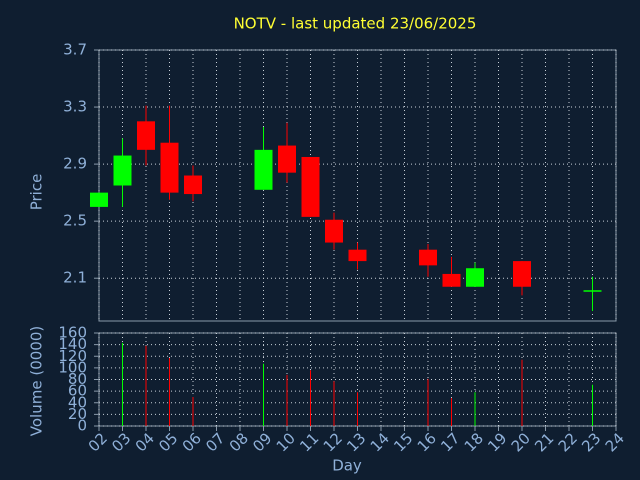 This screenshot has width=640, height=480. What do you see at coordinates (82, 426) in the screenshot?
I see `y-tick-label: 0` at bounding box center [82, 426].